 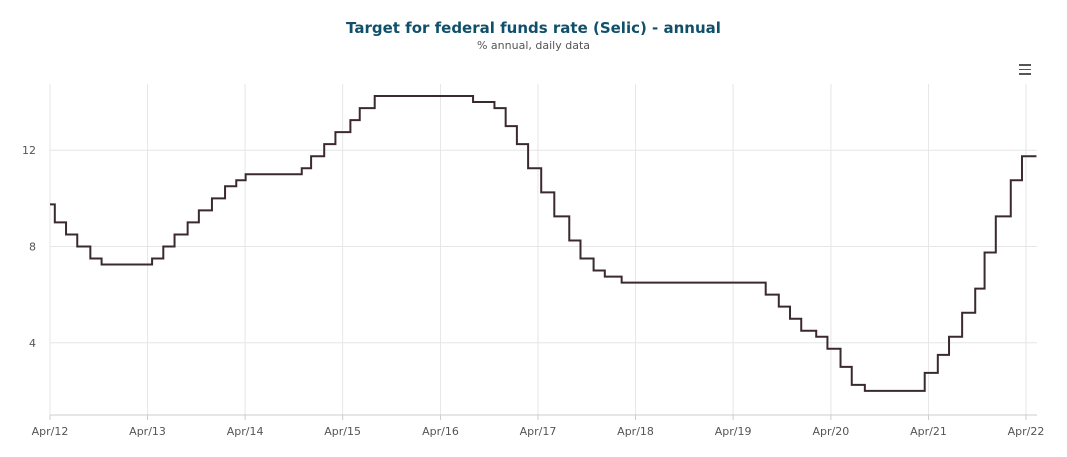 I want to click on chart-subtitle: % annual, daily data, so click(x=533, y=45).